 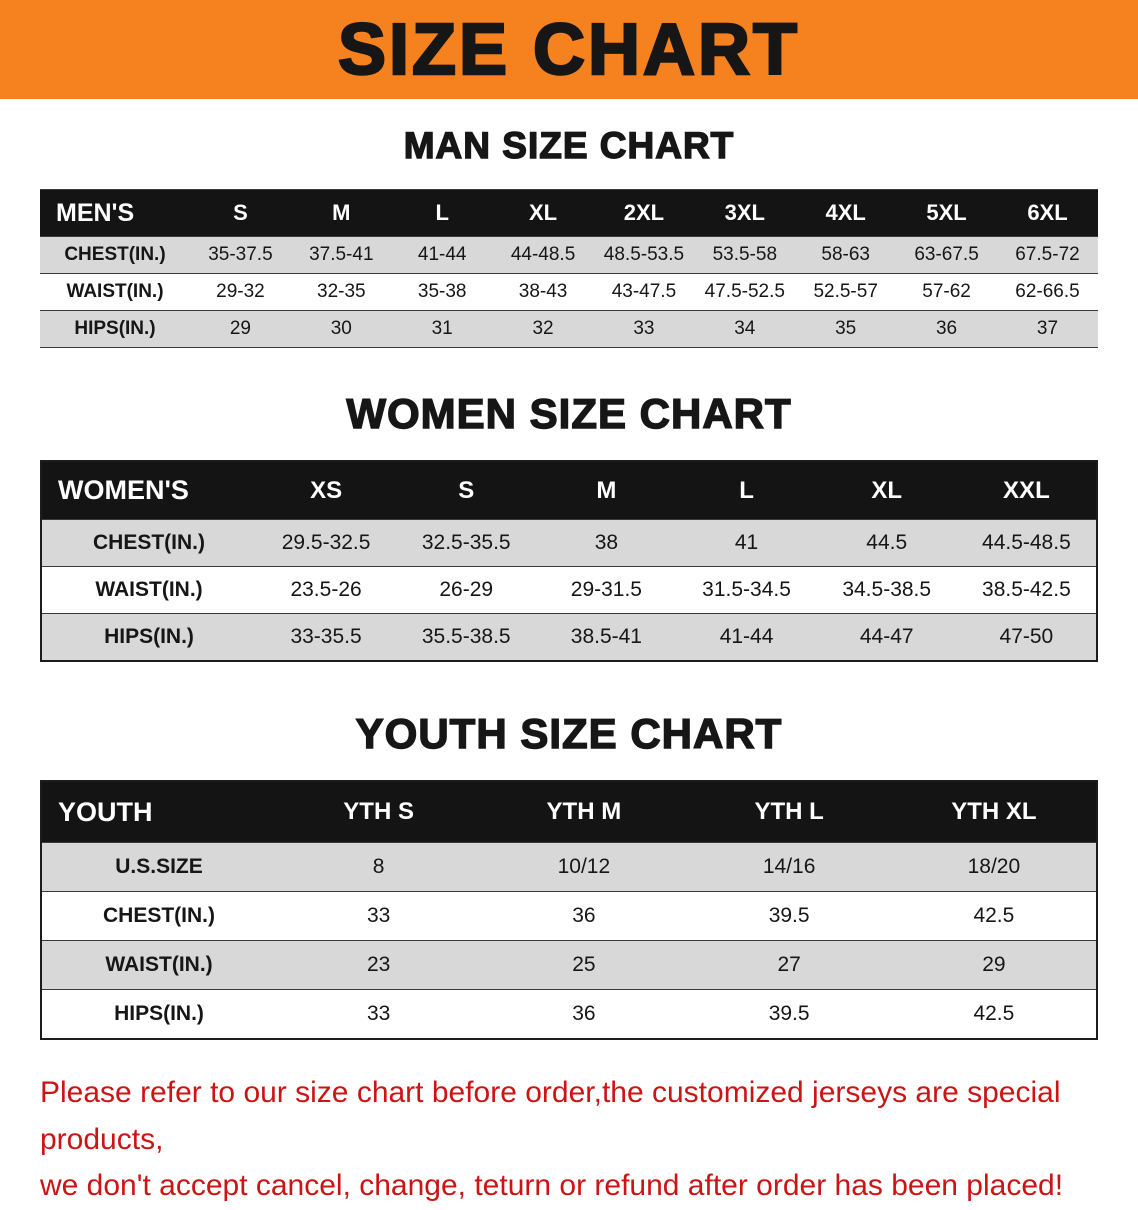 What do you see at coordinates (466, 543) in the screenshot?
I see `size-value-cell: 32.5-35.5` at bounding box center [466, 543].